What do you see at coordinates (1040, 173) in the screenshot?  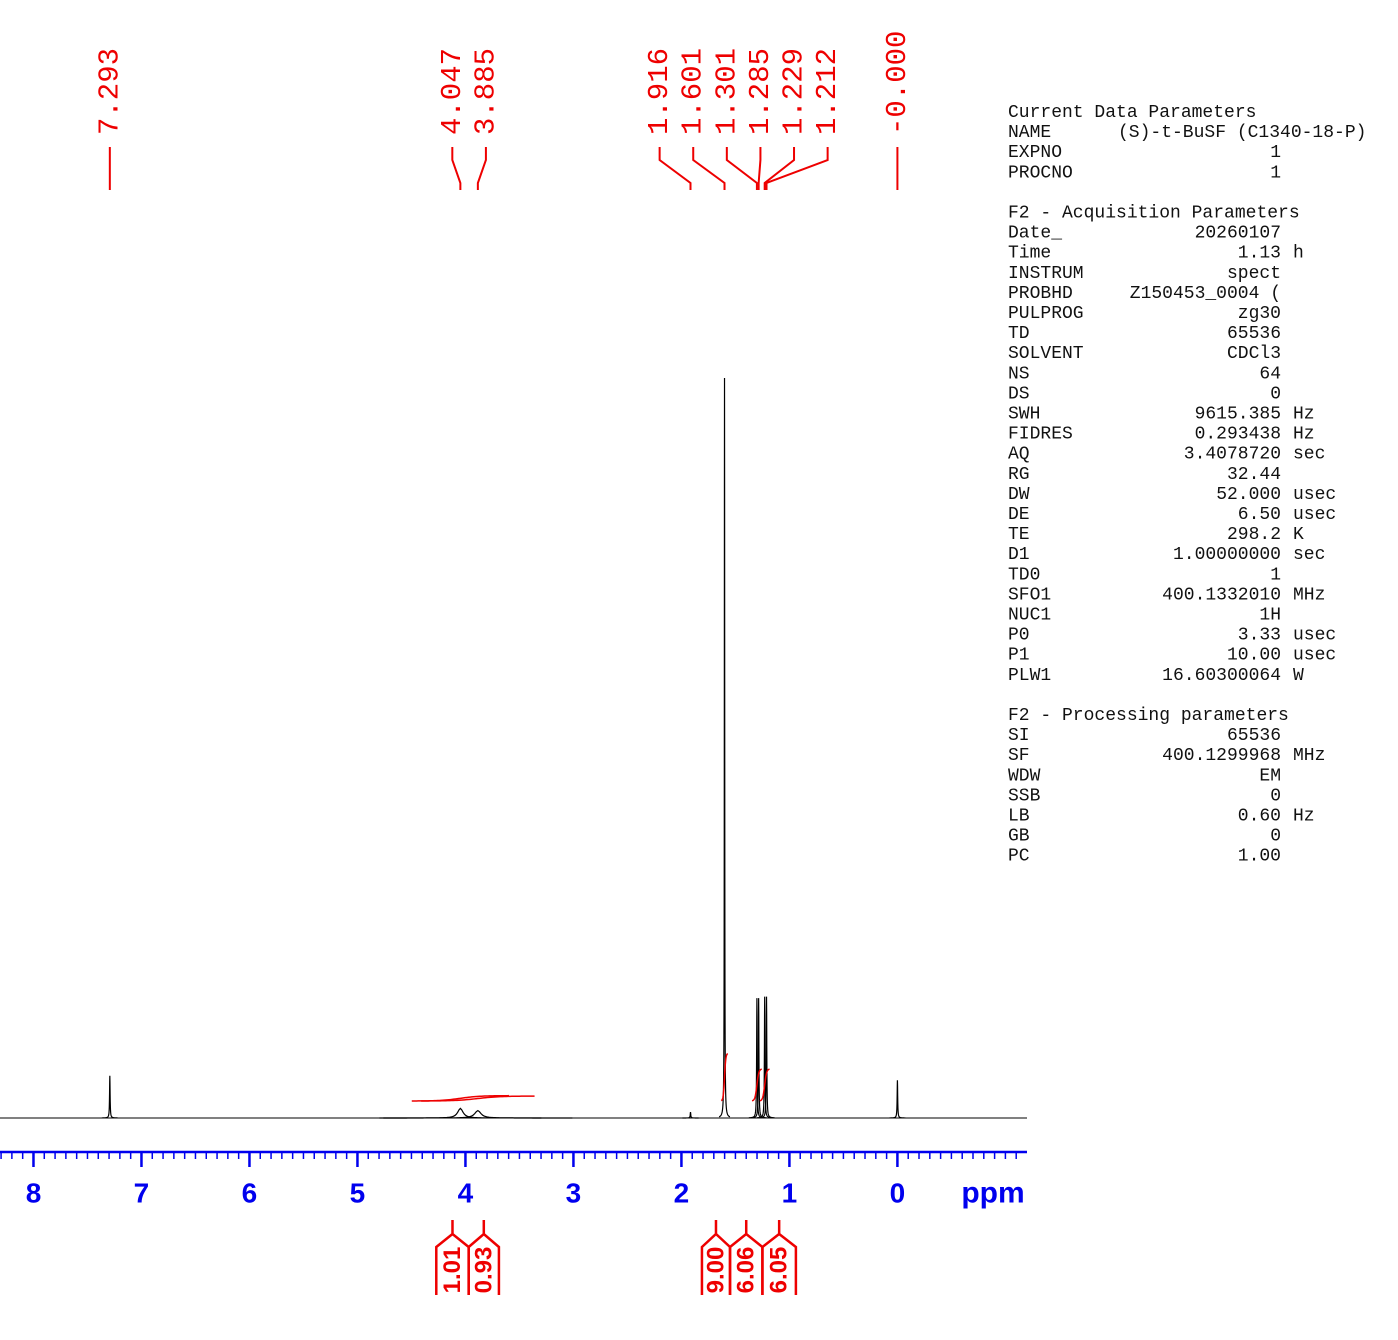 I see `parameter-name: PROCNO` at bounding box center [1040, 173].